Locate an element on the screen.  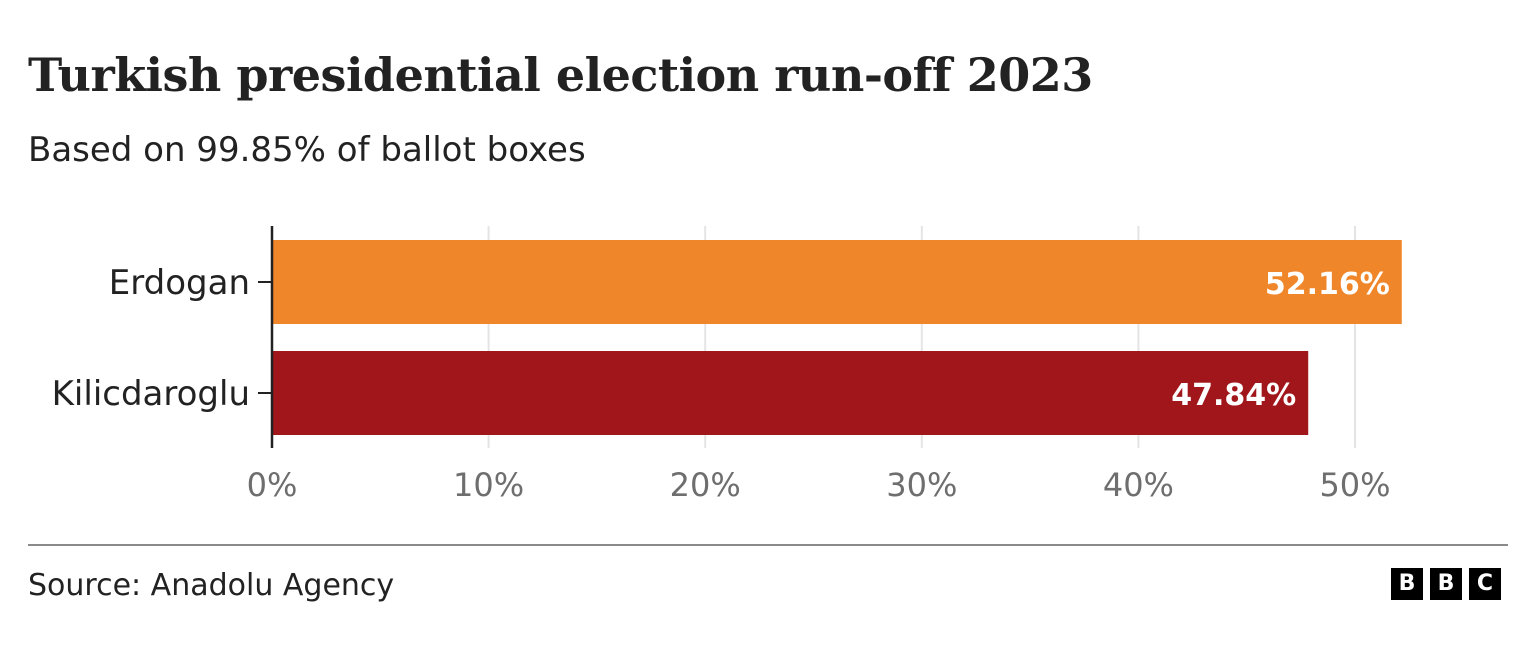
x-tick-label: 50% is located at coordinates (1354, 485).